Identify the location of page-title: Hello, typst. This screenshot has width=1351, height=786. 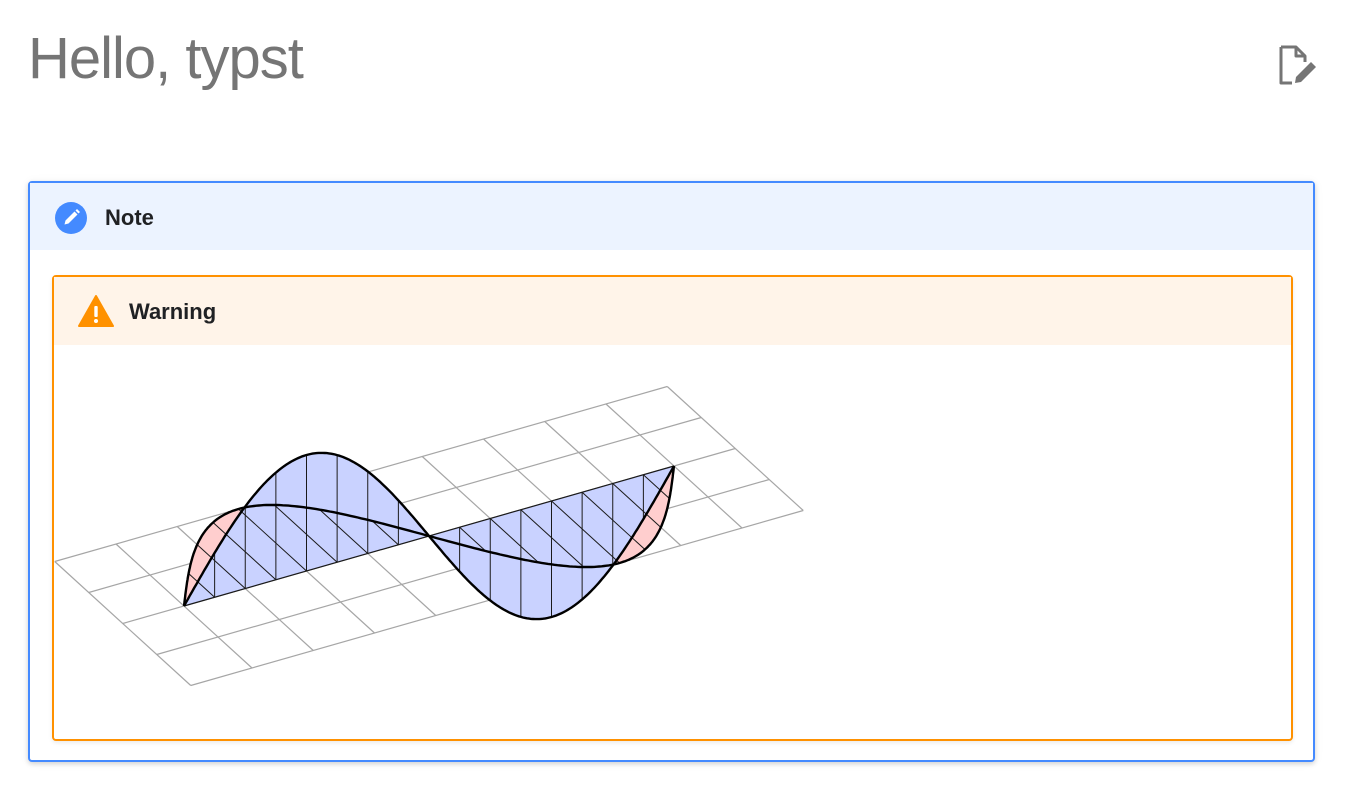
(166, 58).